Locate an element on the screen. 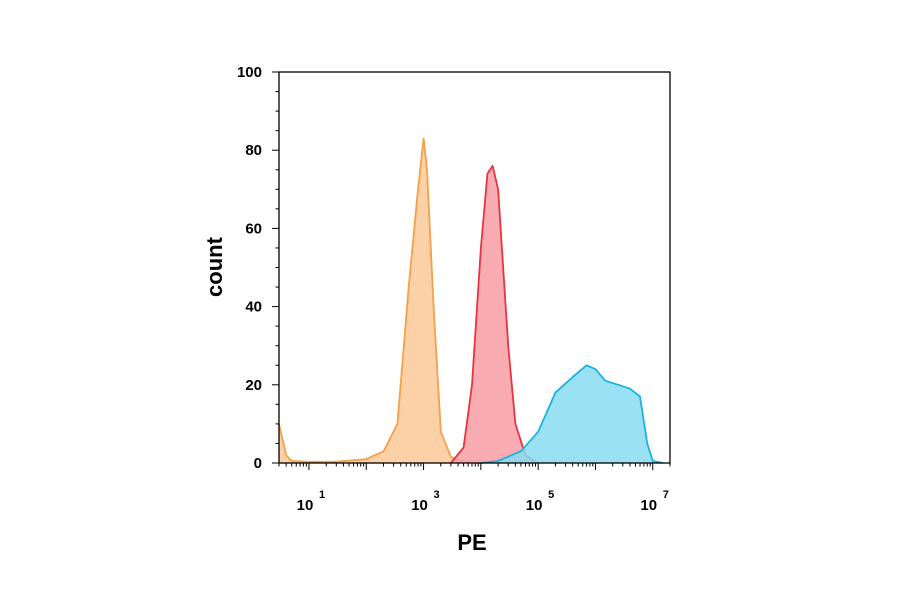  series-1-line is located at coordinates (379, 300).